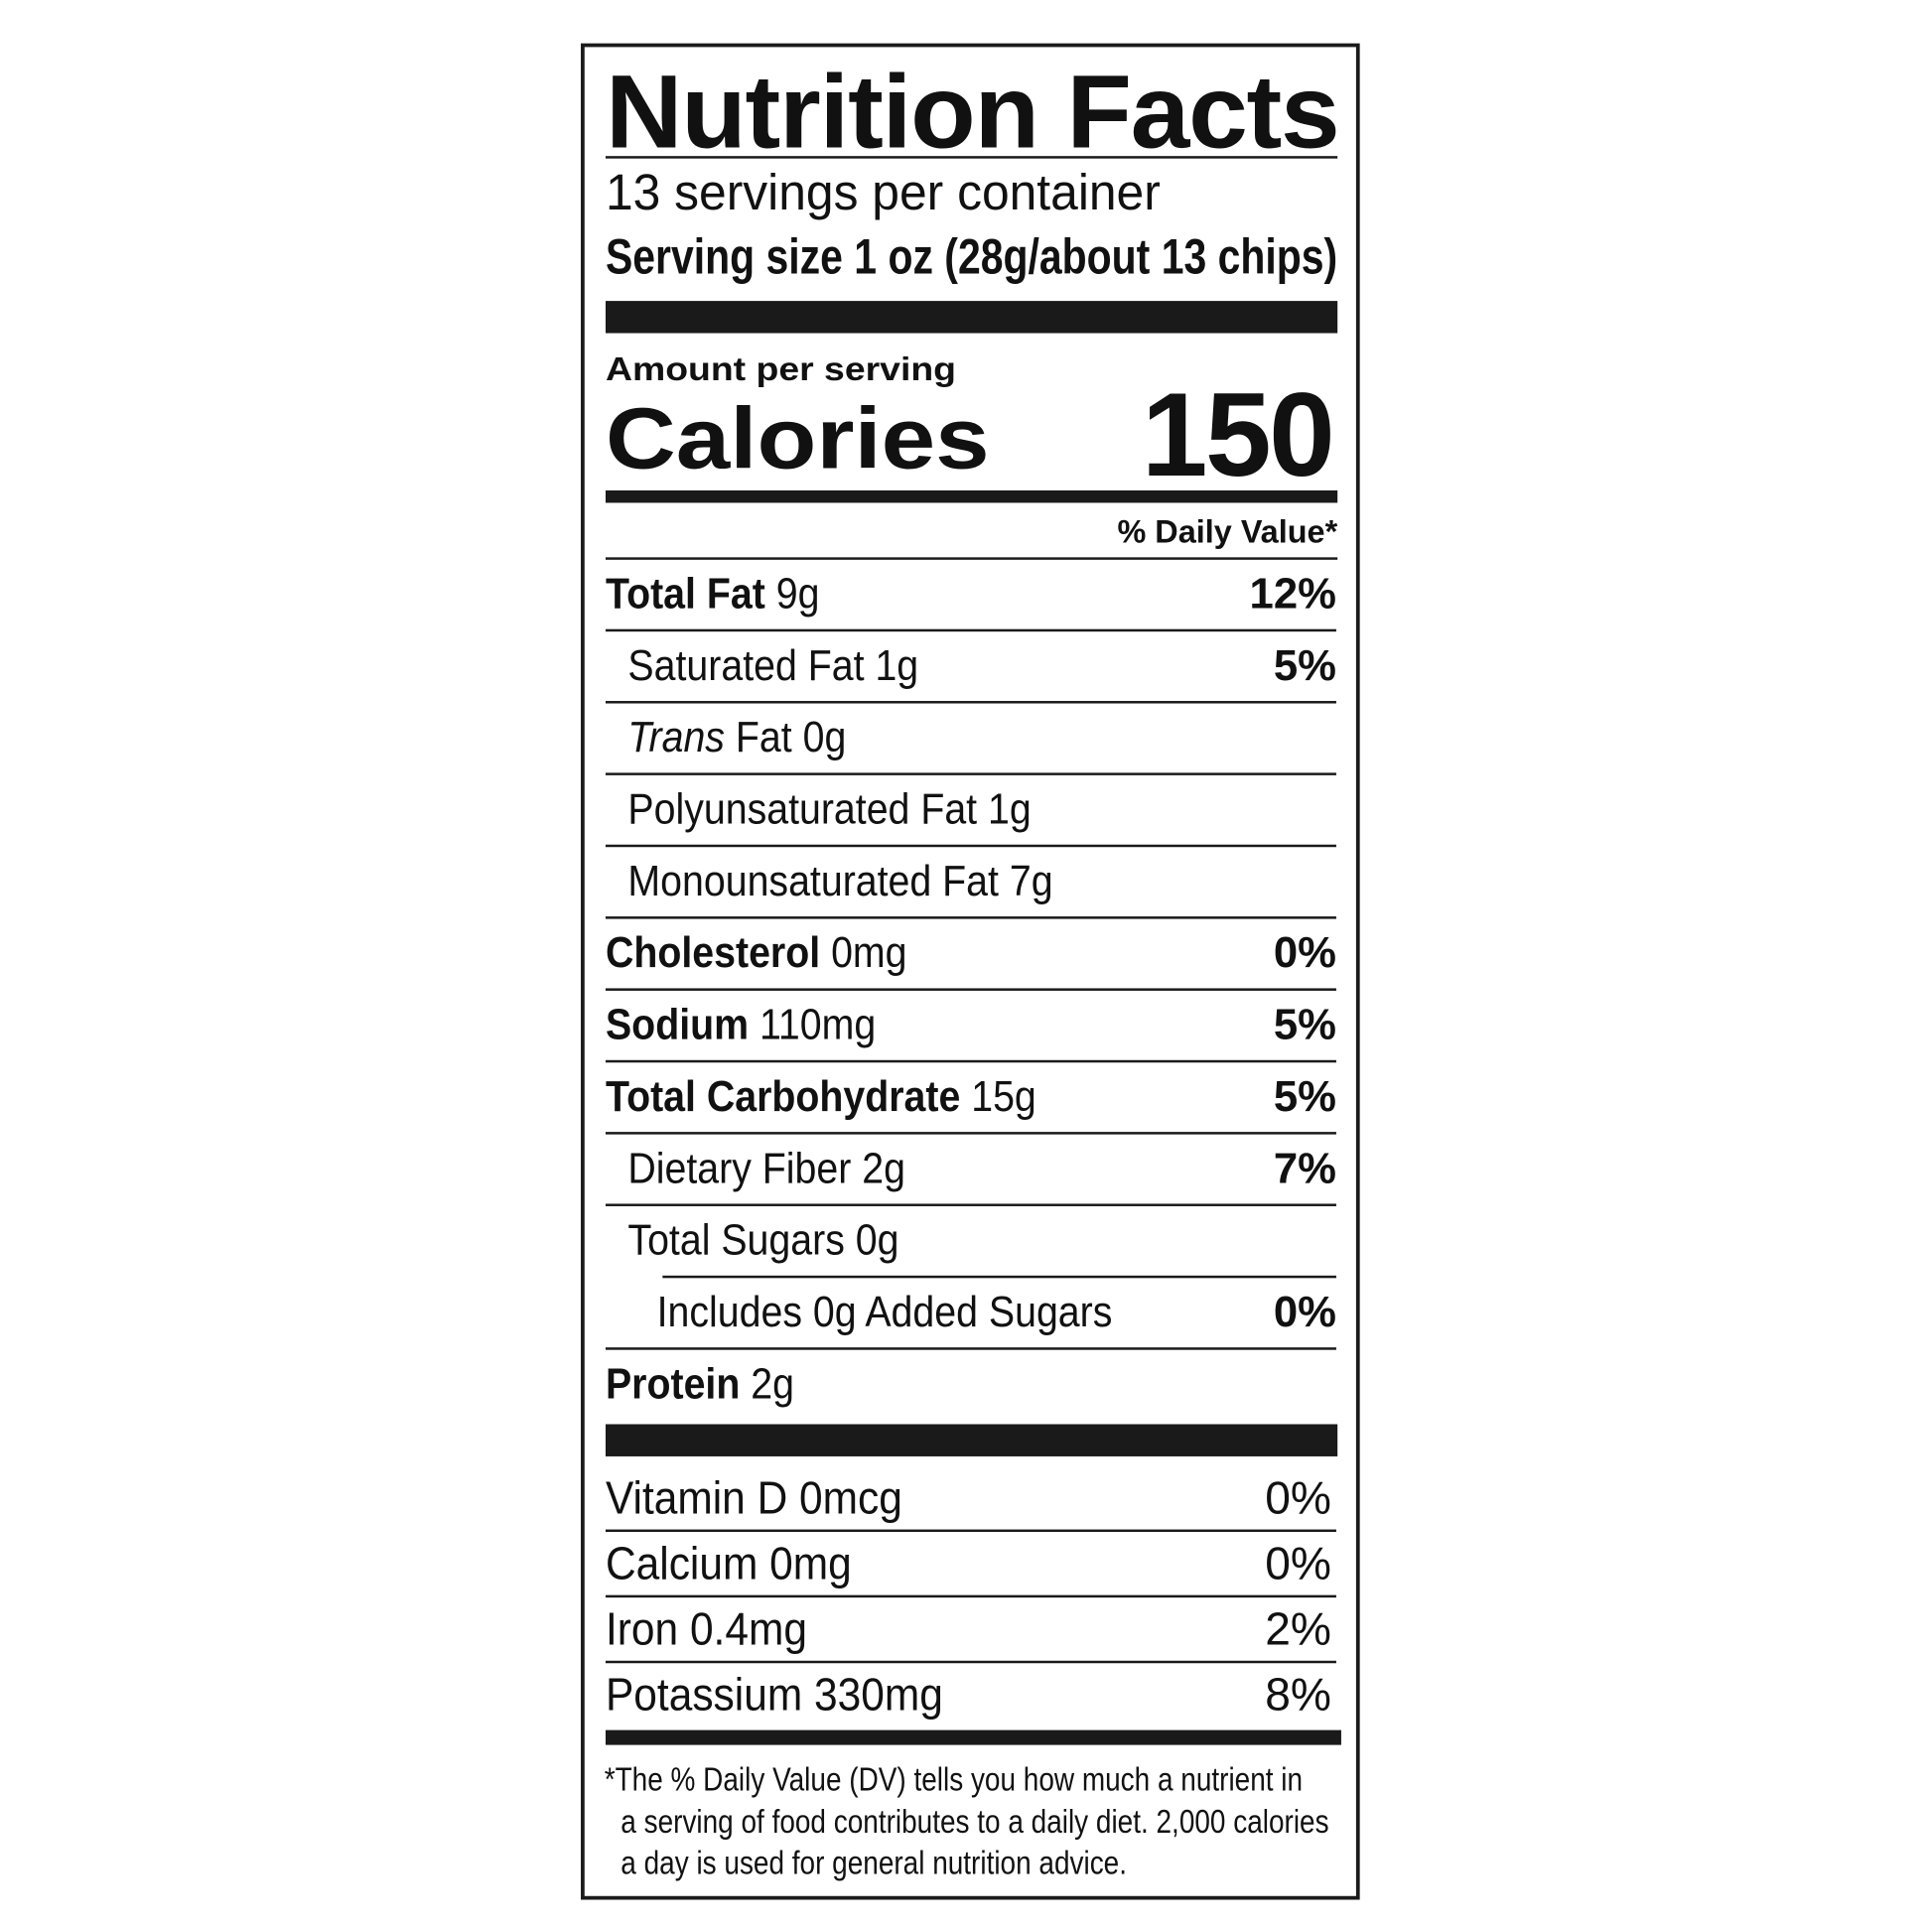 The height and width of the screenshot is (1932, 1932). Describe the element at coordinates (797, 438) in the screenshot. I see `calories-label: Calories` at that location.